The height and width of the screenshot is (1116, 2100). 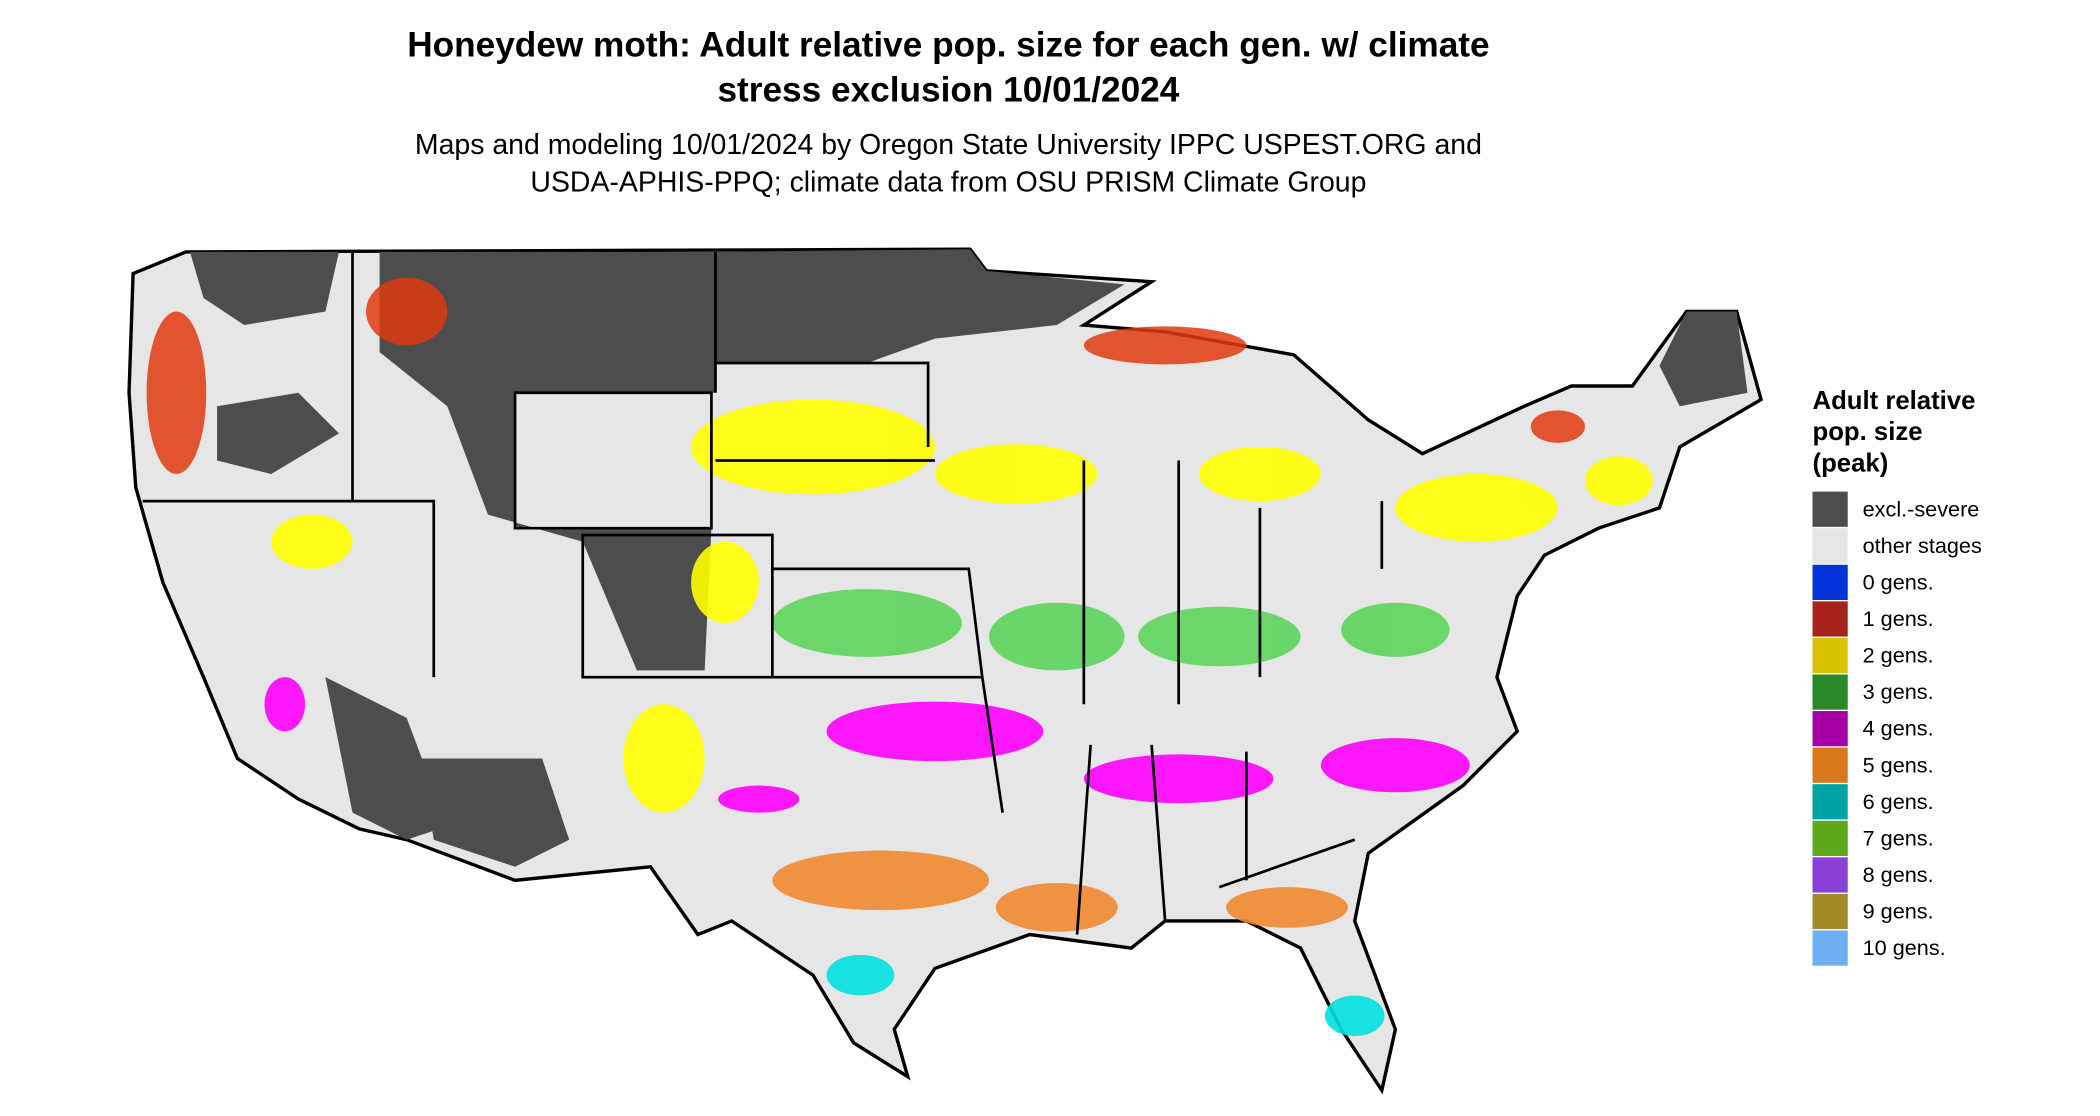 What do you see at coordinates (1105, 995) in the screenshot?
I see `six-gen-areas` at bounding box center [1105, 995].